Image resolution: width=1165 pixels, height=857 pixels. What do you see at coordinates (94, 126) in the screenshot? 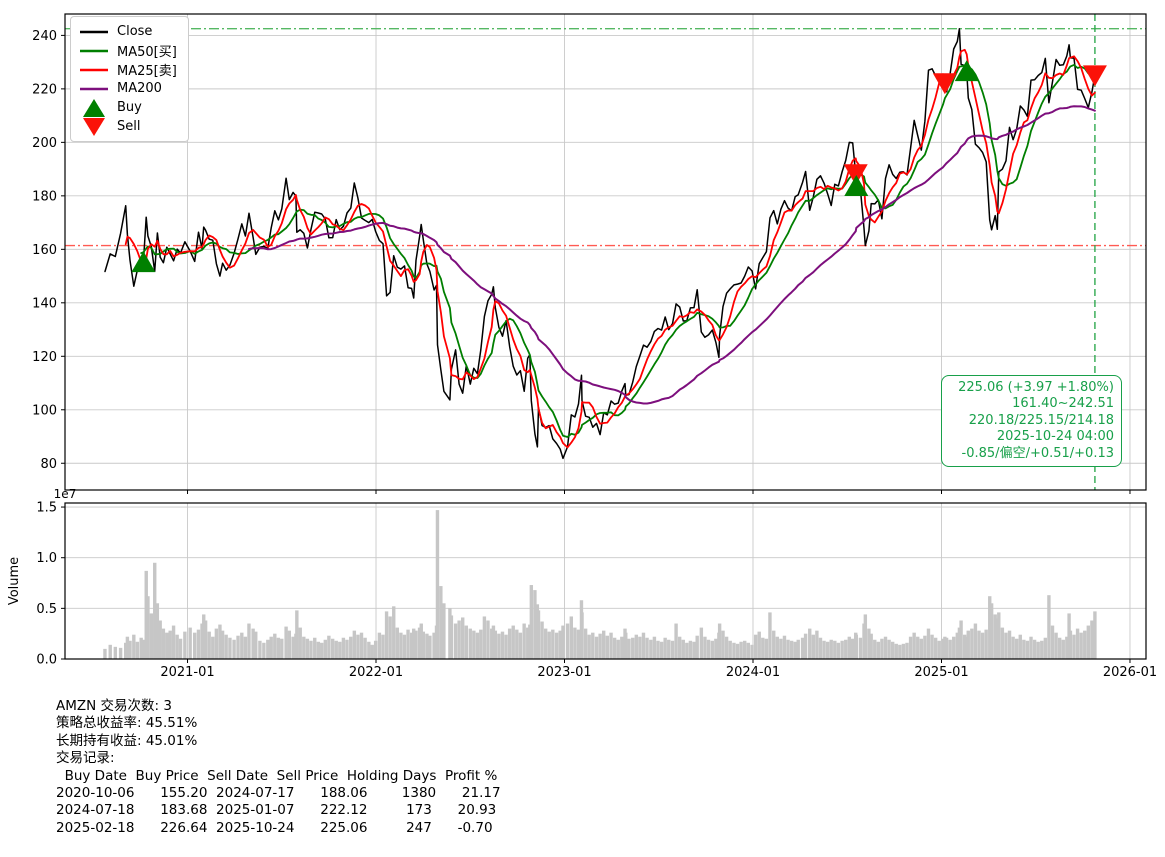
I see `triangle-down-icon` at bounding box center [94, 126].